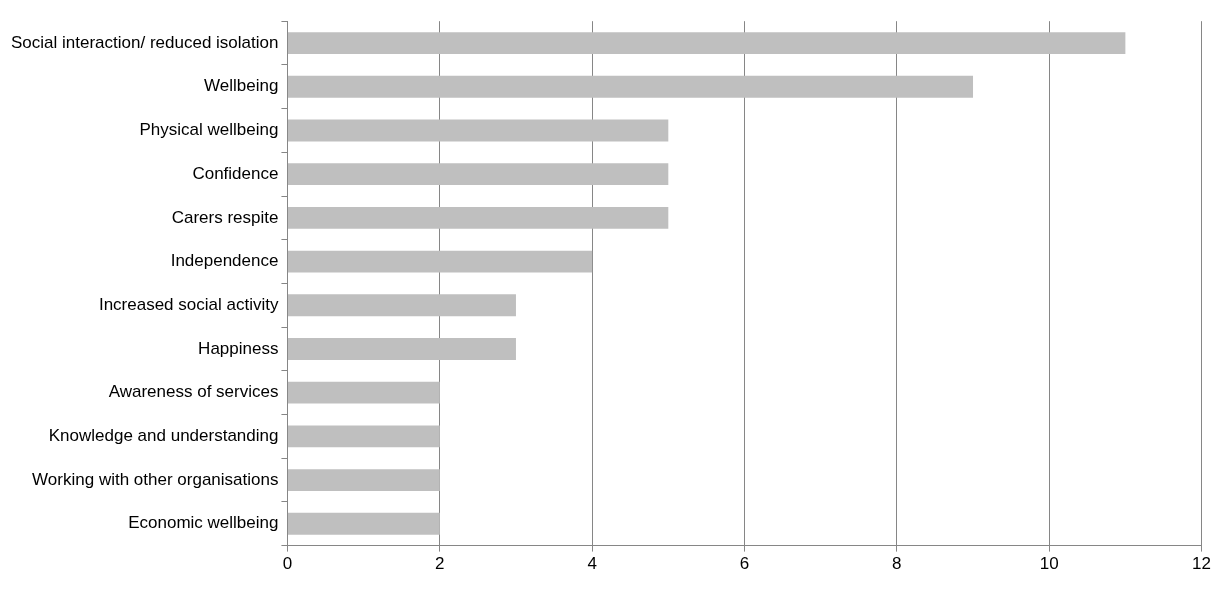  Describe the element at coordinates (155, 479) in the screenshot. I see `y-tick-label: Working with other organisations` at that location.